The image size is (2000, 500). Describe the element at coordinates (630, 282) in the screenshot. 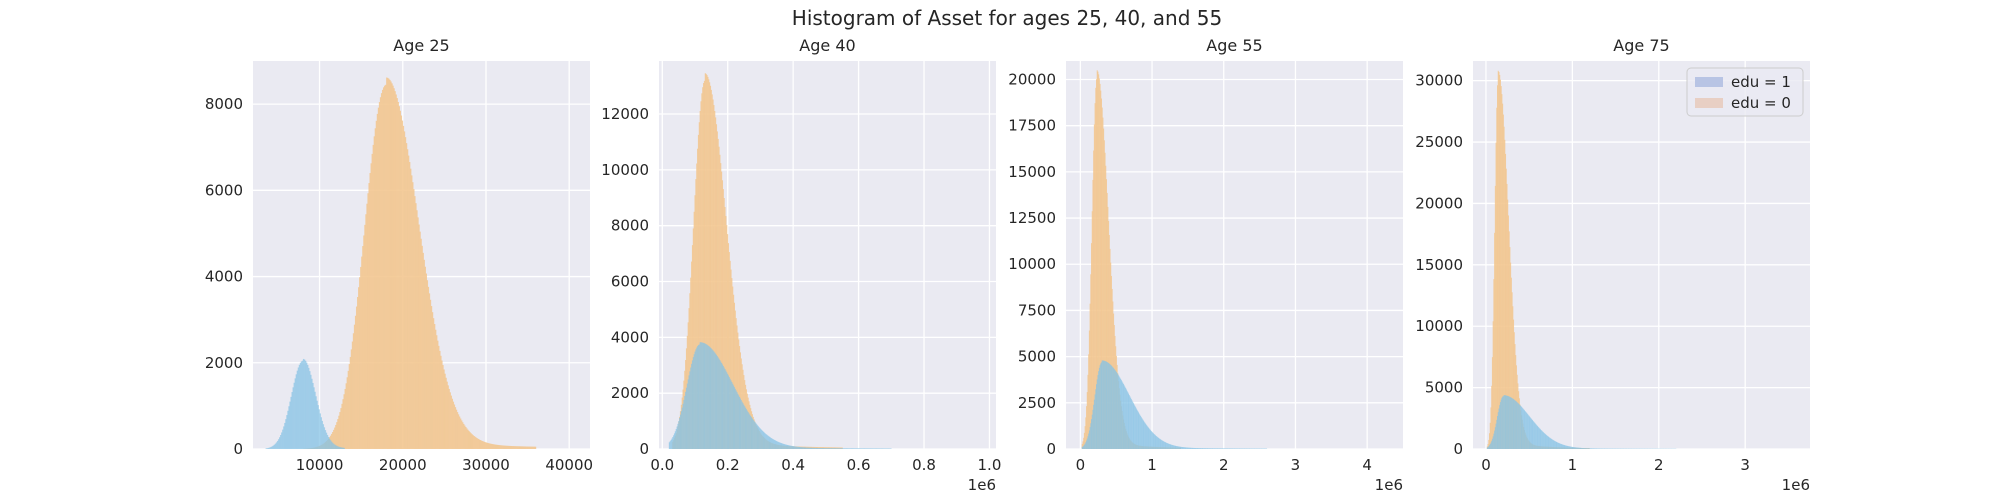

I see `y-tick-label: 6000` at that location.